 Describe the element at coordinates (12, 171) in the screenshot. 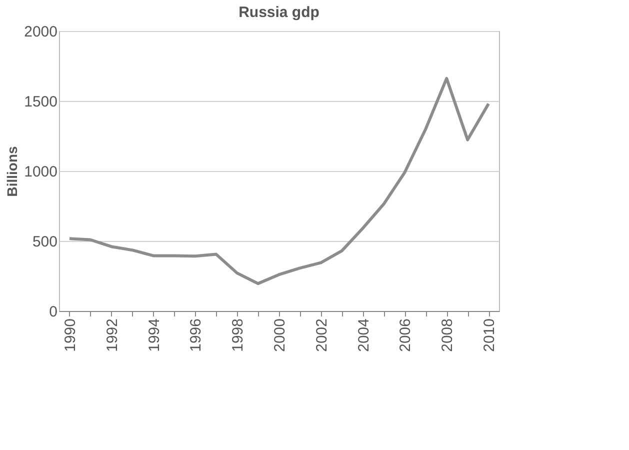

I see `y-axis-title: Billions` at that location.